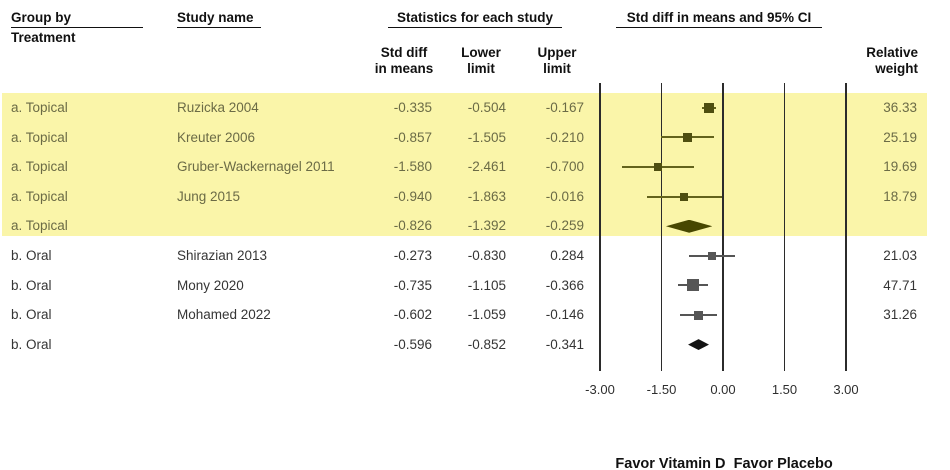  Describe the element at coordinates (900, 137) in the screenshot. I see `weight-cell: 25.19` at that location.